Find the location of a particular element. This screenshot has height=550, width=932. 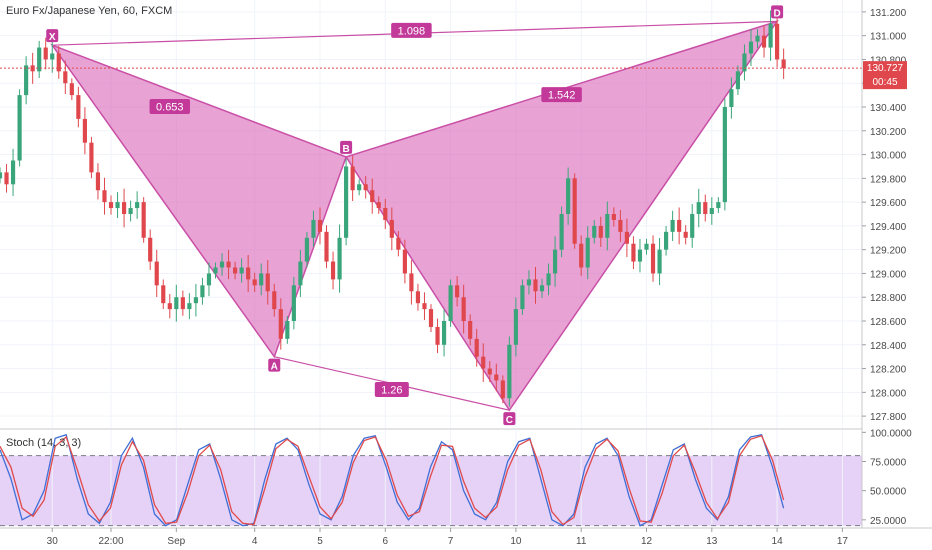

stochastic-line-d is located at coordinates (392, 480).